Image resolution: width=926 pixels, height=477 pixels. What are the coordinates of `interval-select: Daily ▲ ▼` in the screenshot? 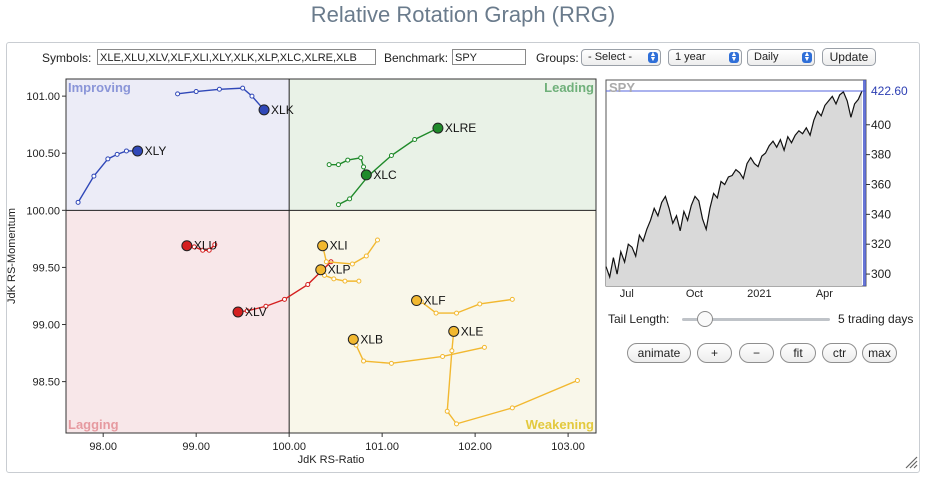 It's located at (781, 57).